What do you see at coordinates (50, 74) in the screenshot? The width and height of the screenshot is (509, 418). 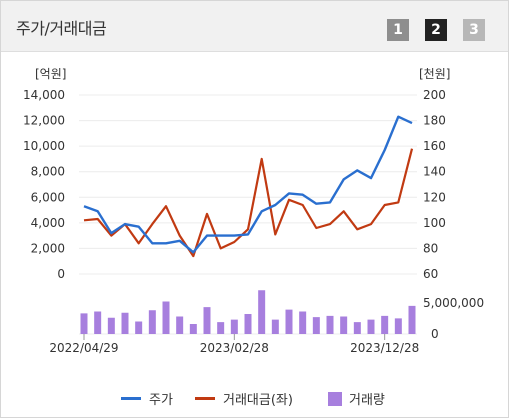 I see `left-axis-unit: [억원]` at bounding box center [50, 74].